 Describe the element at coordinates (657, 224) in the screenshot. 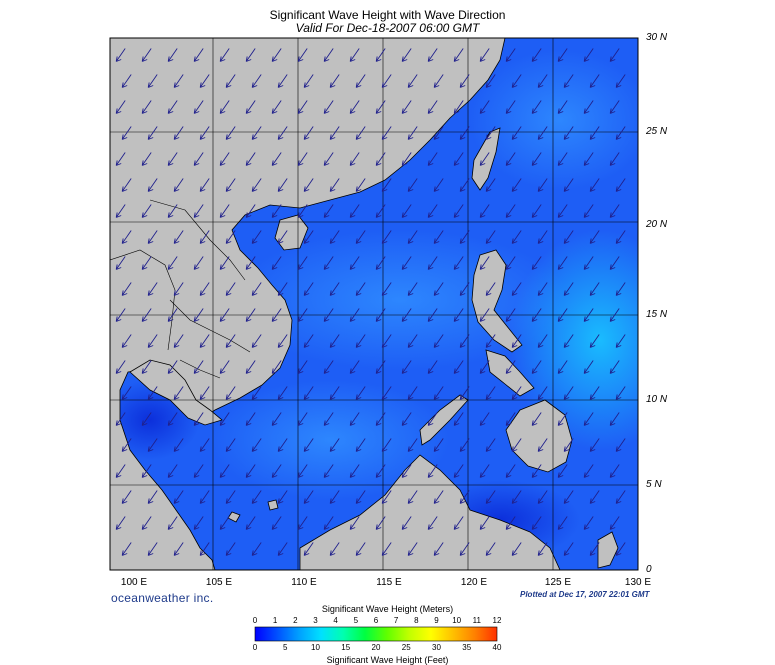

I see `lat-label-20n: 20 N` at that location.